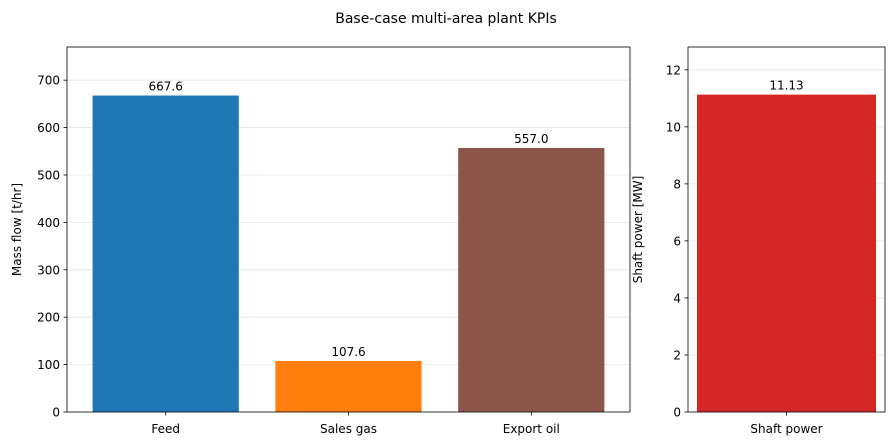  What do you see at coordinates (446, 19) in the screenshot?
I see `figure-title: Base-case multi-area plant KPIs` at bounding box center [446, 19].